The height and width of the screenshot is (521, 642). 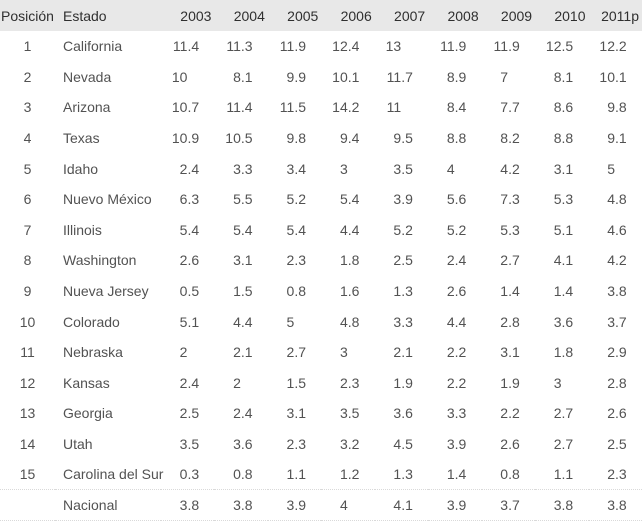 What do you see at coordinates (189, 321) in the screenshot?
I see `numeric-value: 5.1` at bounding box center [189, 321].